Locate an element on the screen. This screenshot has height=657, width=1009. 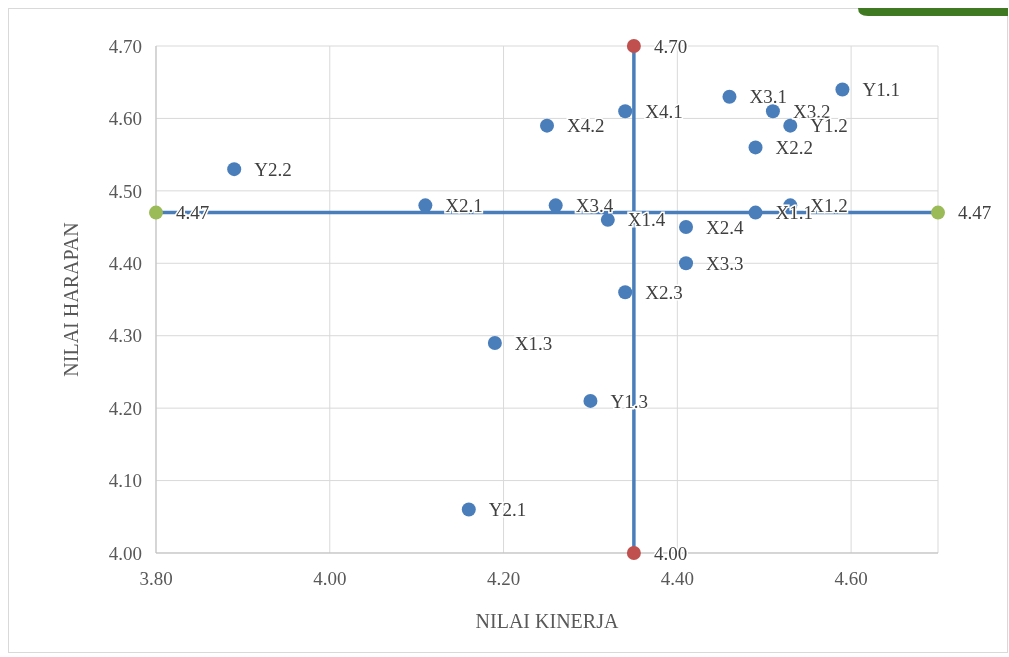
y-tick-label: 4.60 is located at coordinates (125, 119).